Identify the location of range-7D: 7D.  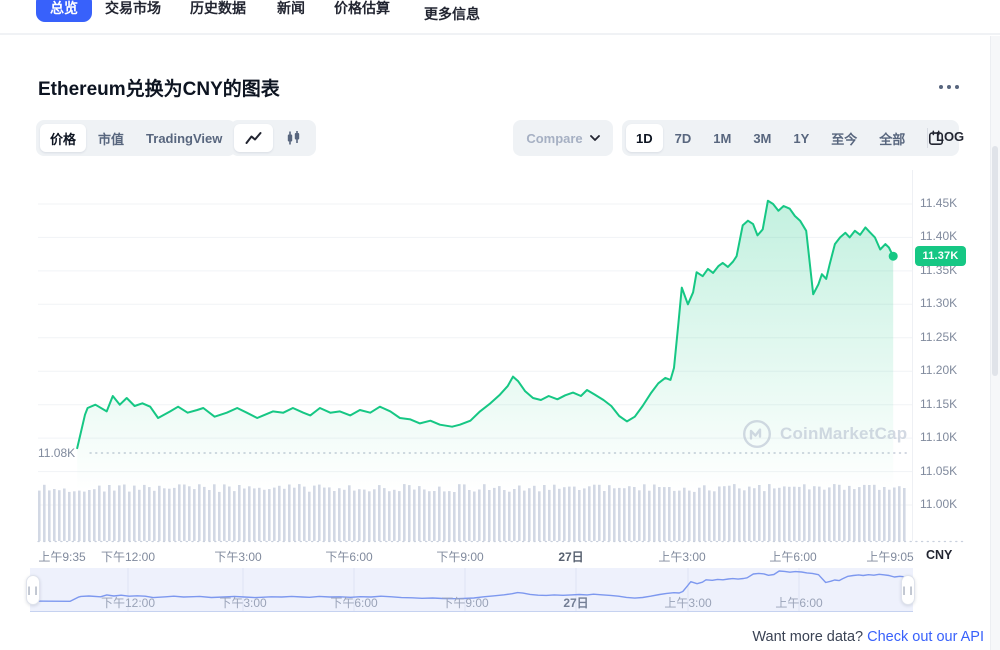
(683, 138).